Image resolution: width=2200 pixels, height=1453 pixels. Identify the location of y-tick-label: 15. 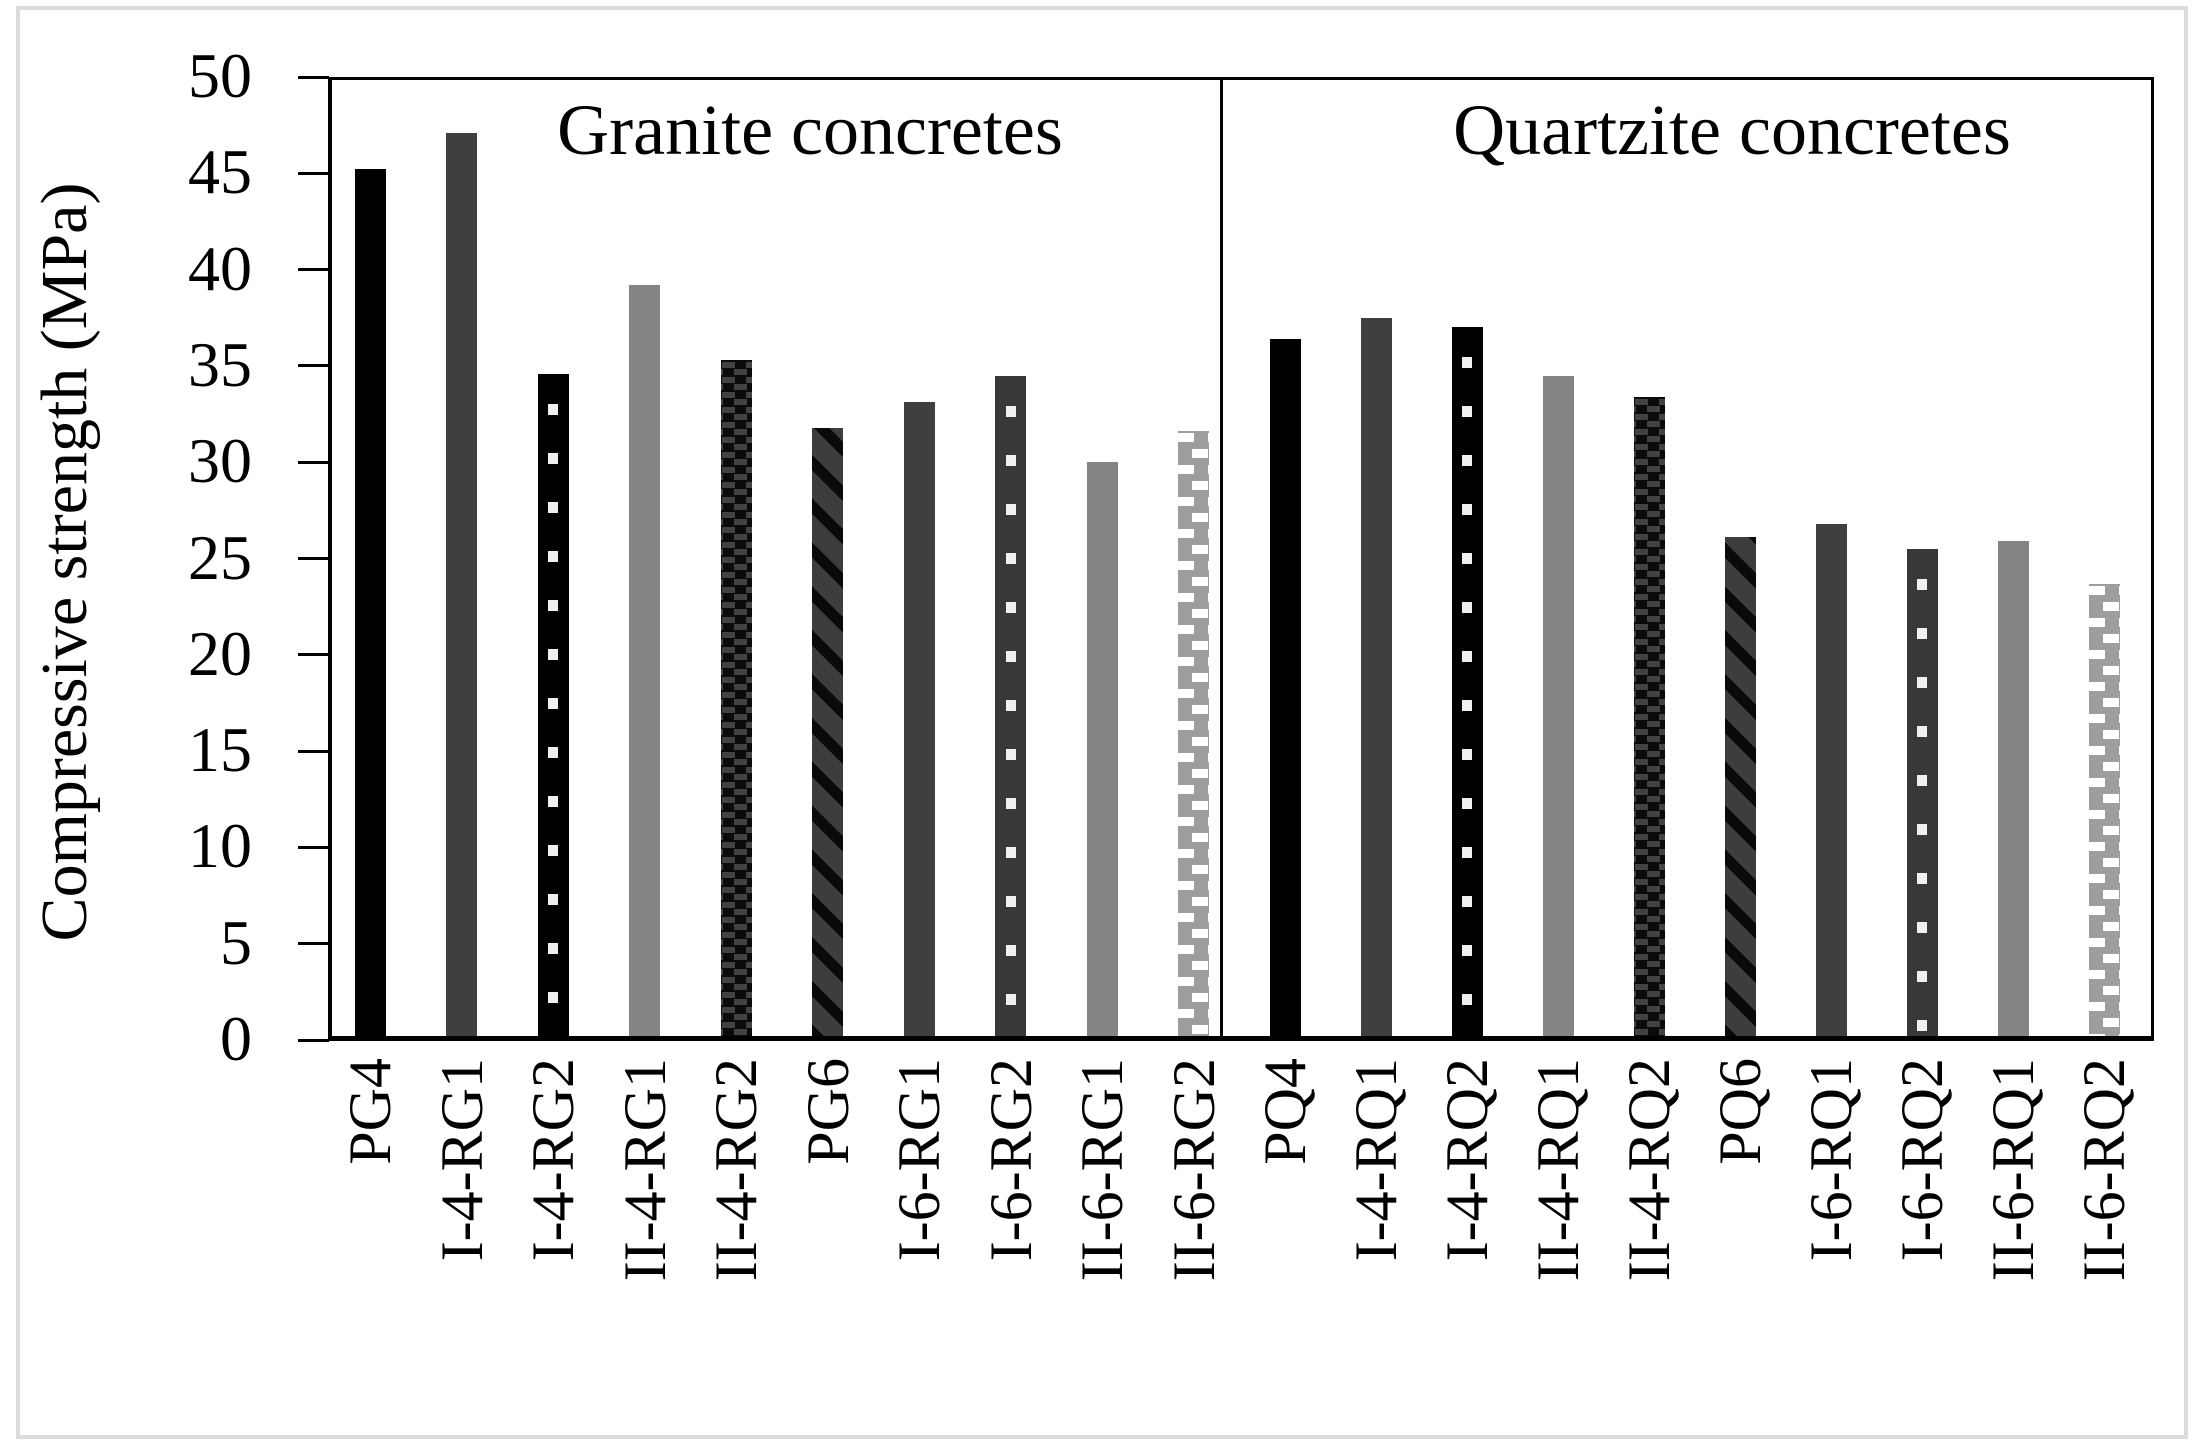
(220, 750).